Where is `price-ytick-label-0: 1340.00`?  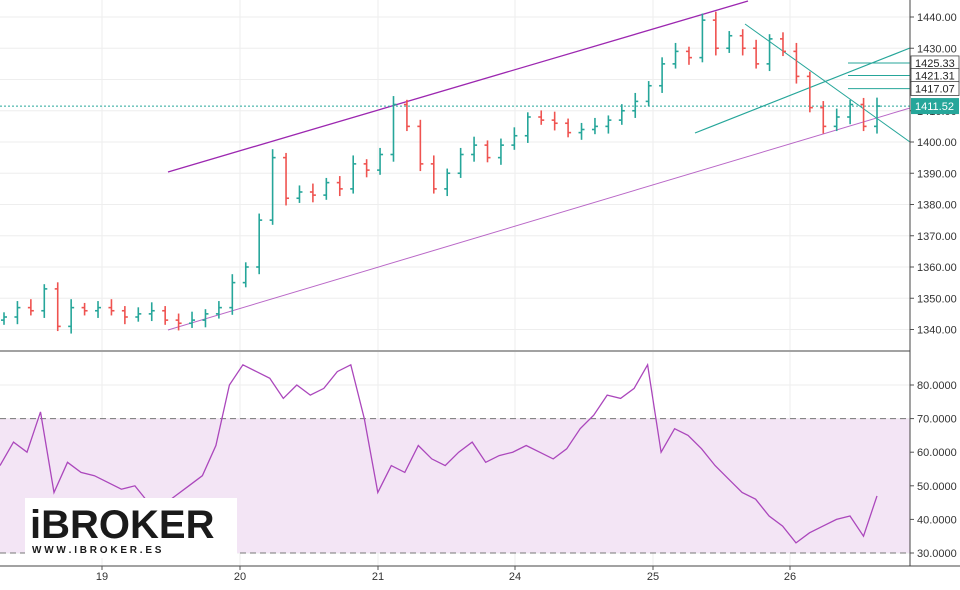
price-ytick-label-0: 1340.00 is located at coordinates (937, 331).